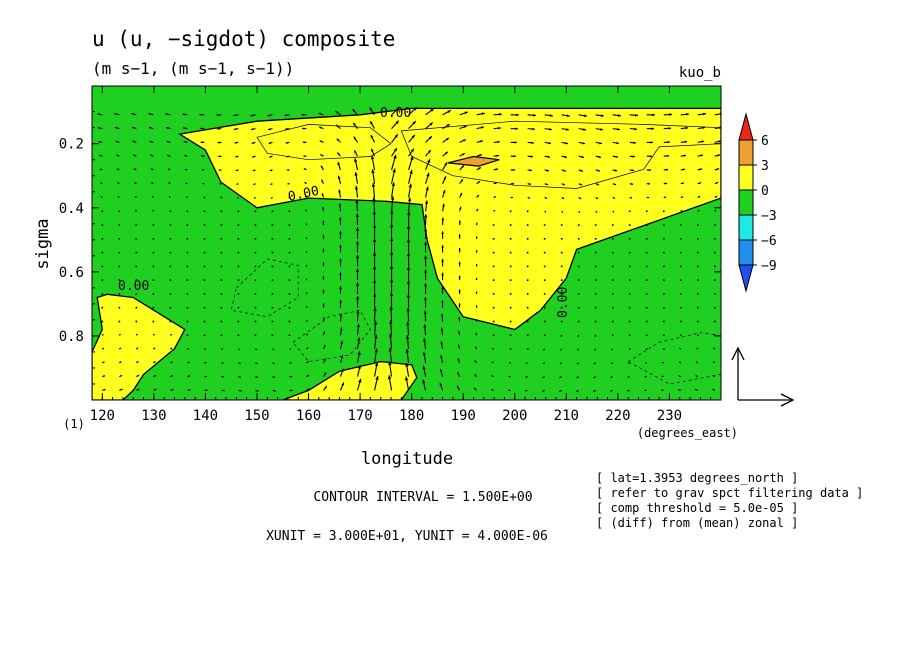  I want to click on colorbar-top-triangle, so click(746, 126).